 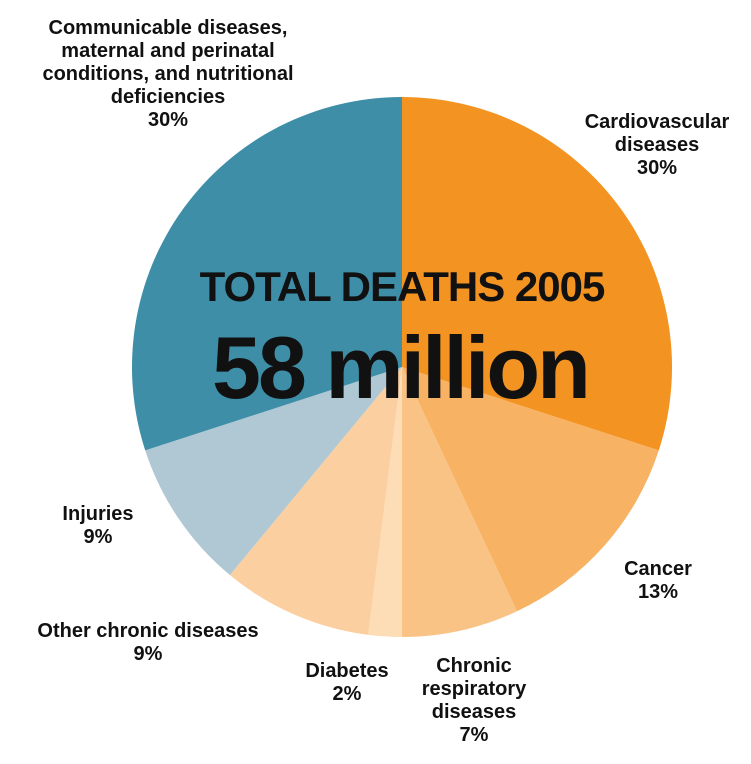 What do you see at coordinates (658, 592) in the screenshot?
I see `slice-label-line: 13%` at bounding box center [658, 592].